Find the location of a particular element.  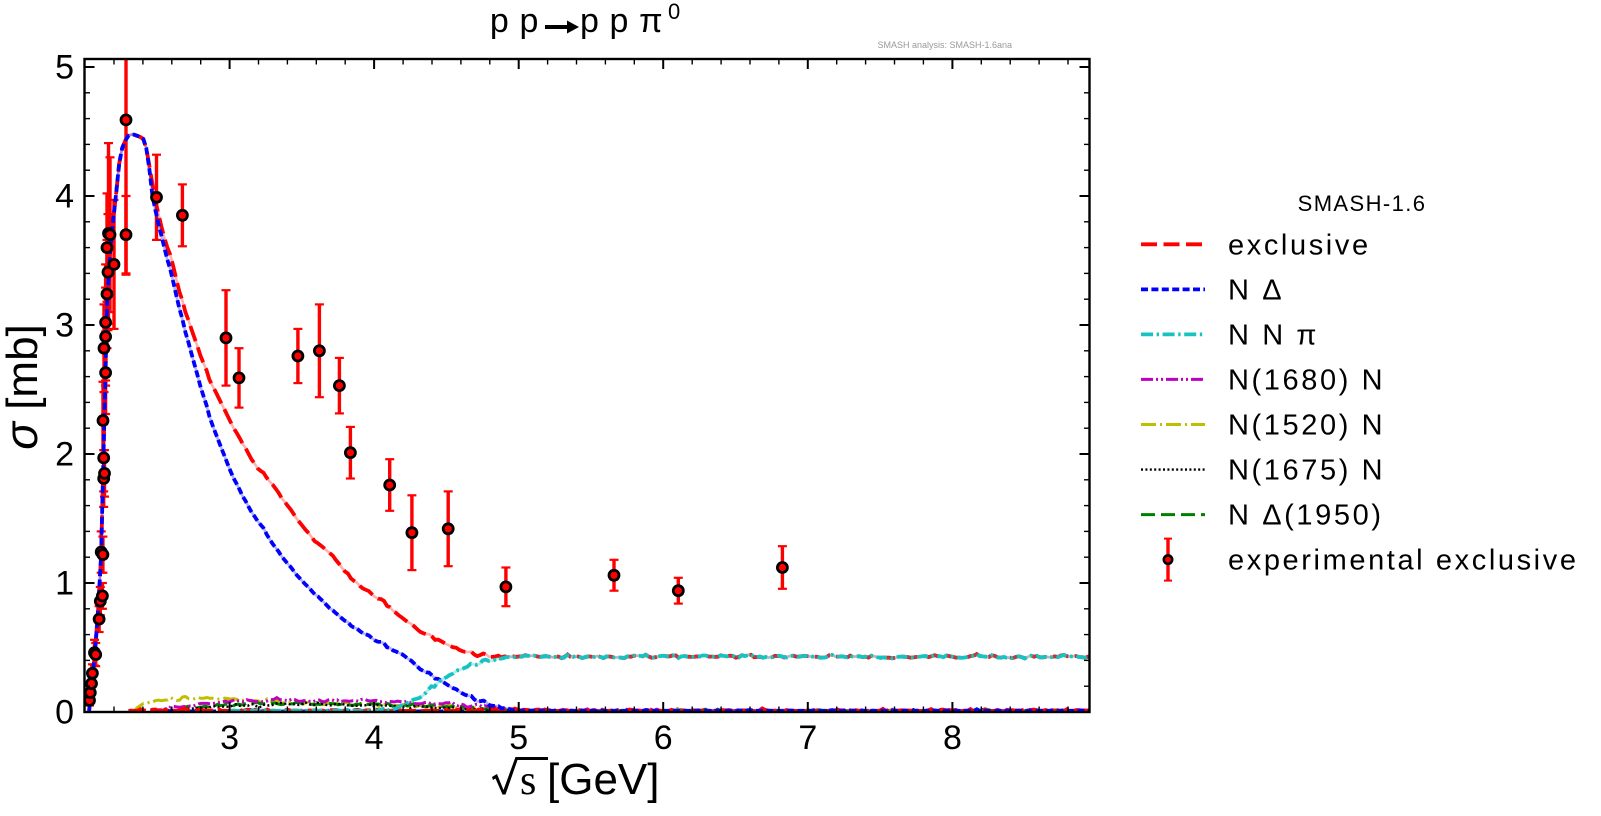

svg-text: 7 is located at coordinates (807, 738).